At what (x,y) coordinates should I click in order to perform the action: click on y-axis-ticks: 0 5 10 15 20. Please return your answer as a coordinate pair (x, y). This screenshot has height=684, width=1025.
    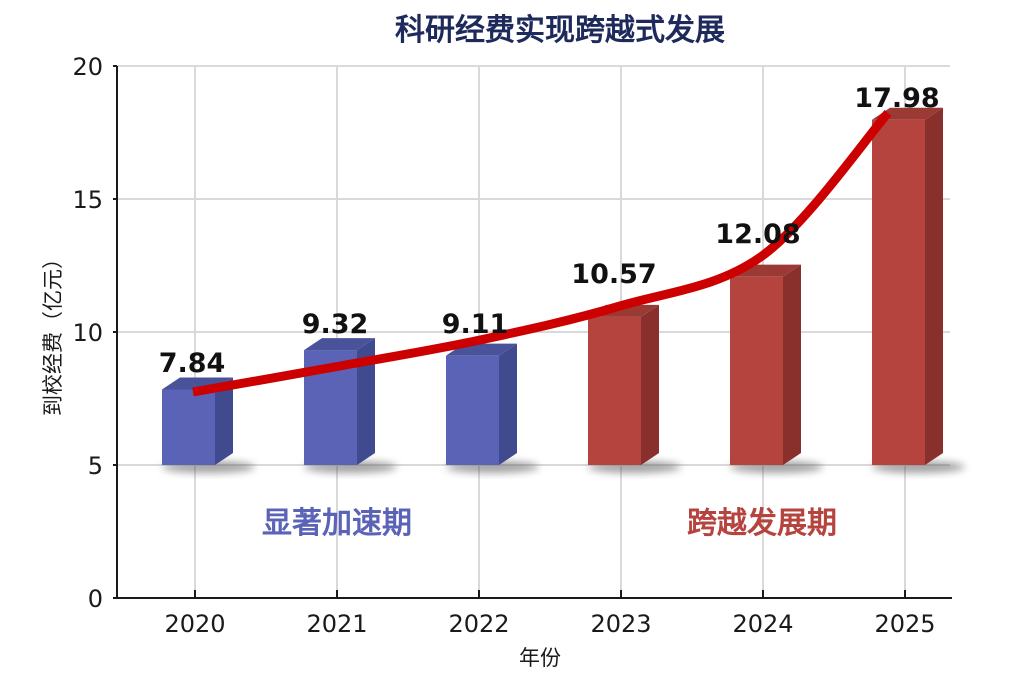
    Looking at the image, I should click on (94, 333).